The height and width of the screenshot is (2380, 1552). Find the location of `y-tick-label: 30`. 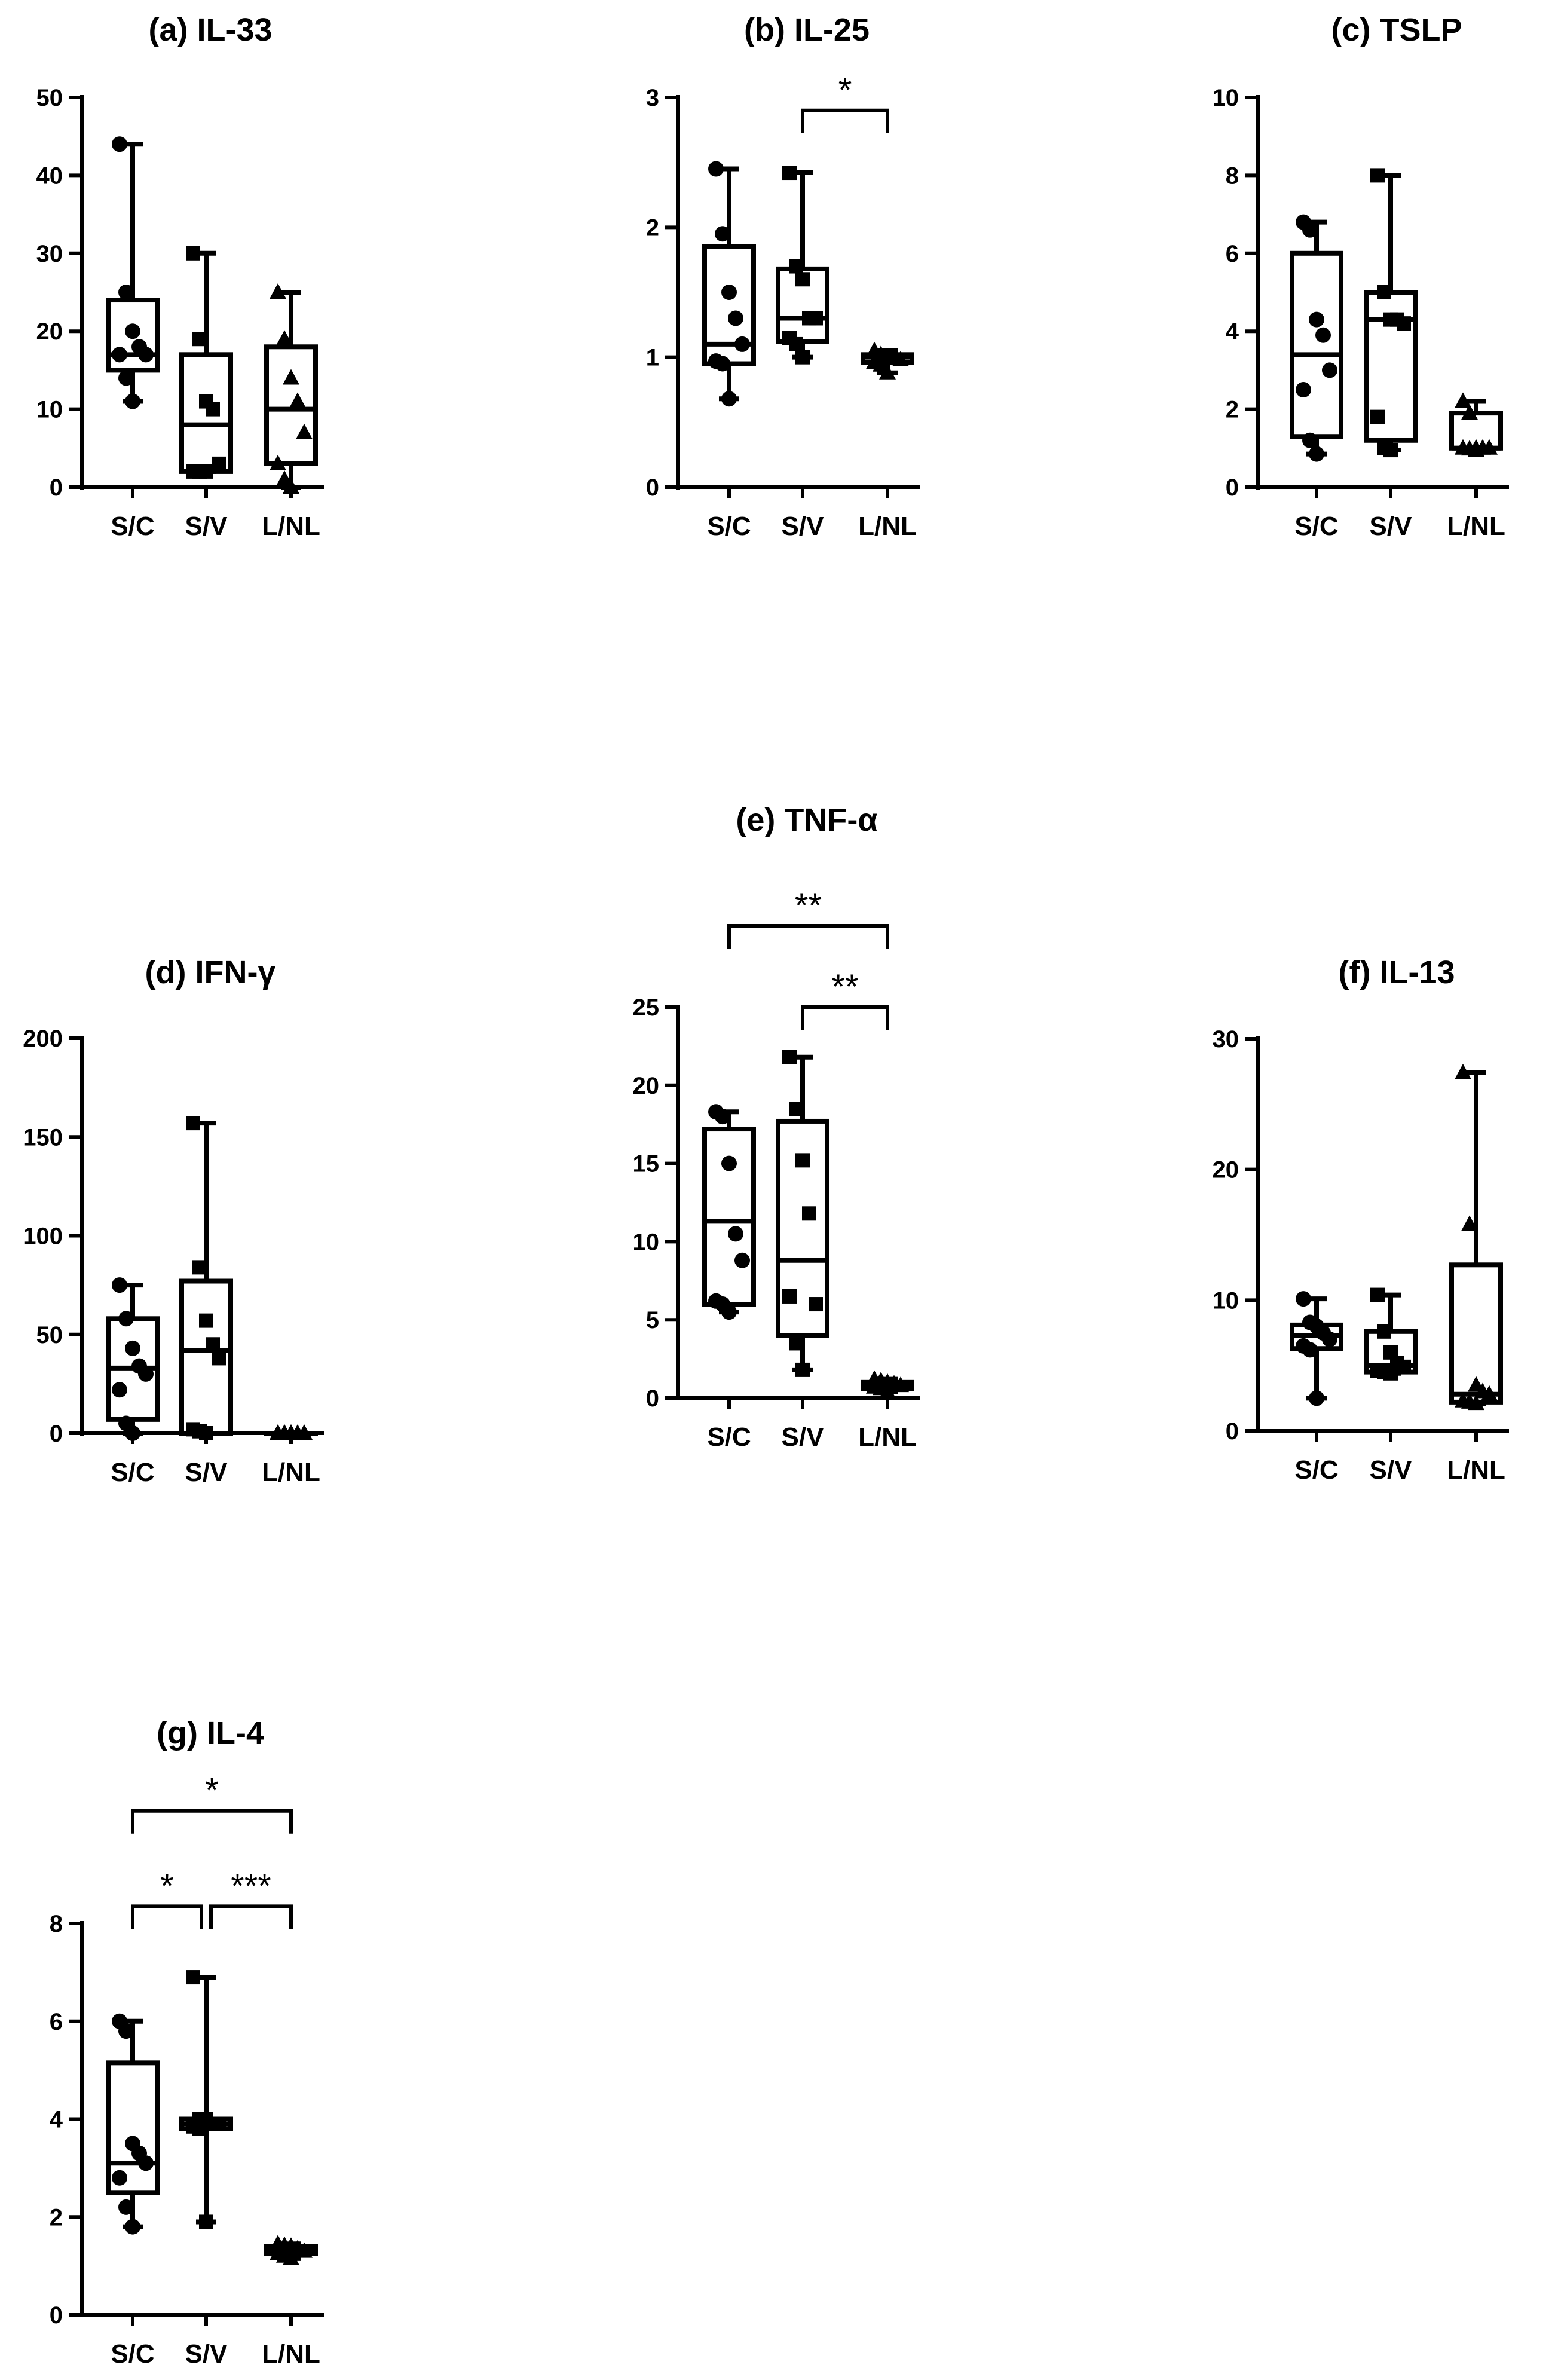

y-tick-label: 30 is located at coordinates (50, 254).